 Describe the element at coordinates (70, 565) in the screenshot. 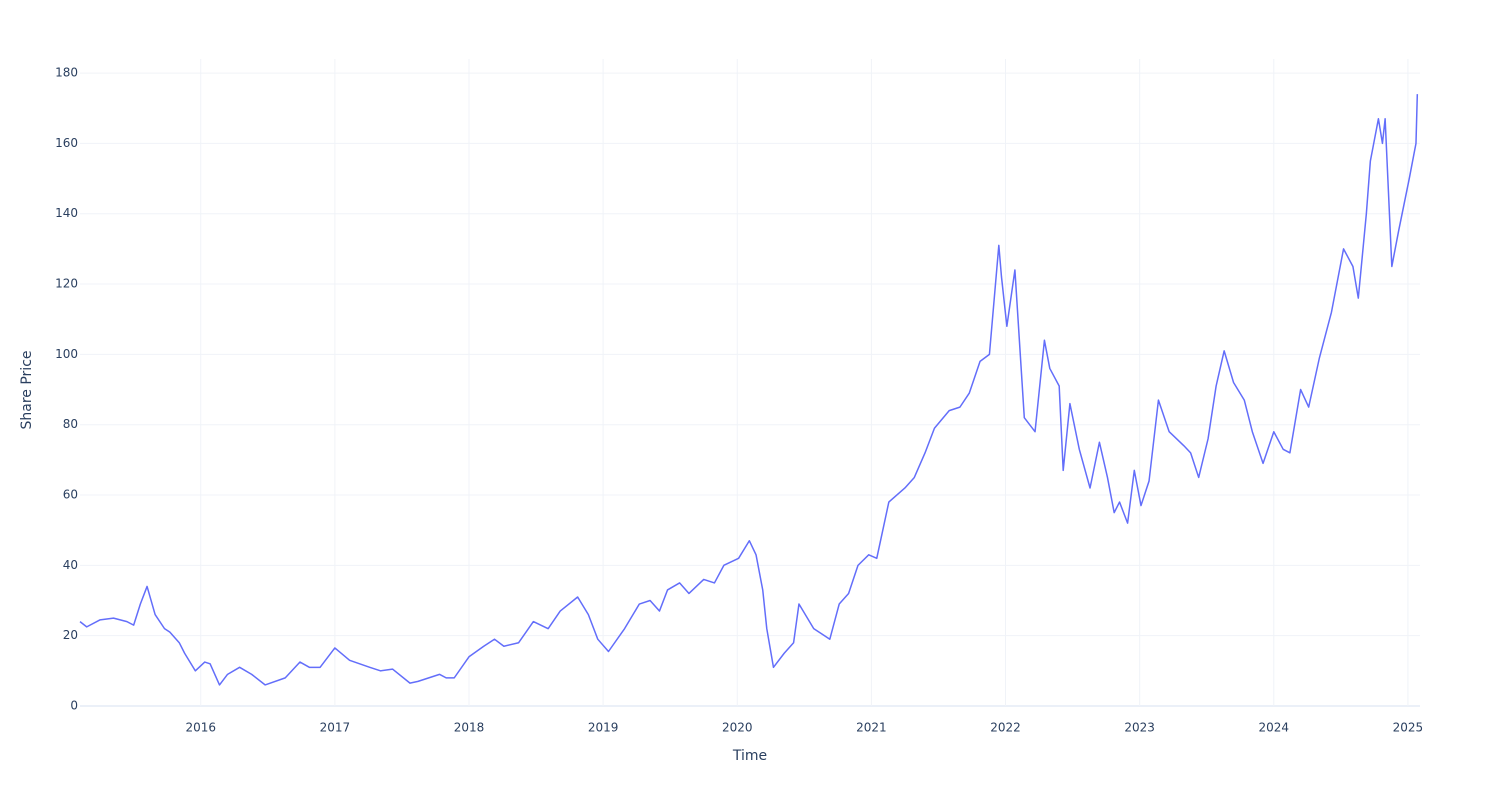

I see `y-tick-label: 40` at that location.